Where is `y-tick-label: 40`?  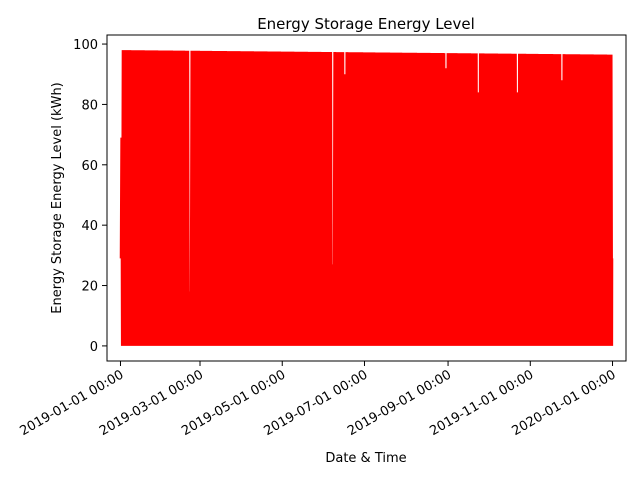
y-tick-label: 40 is located at coordinates (89, 226).